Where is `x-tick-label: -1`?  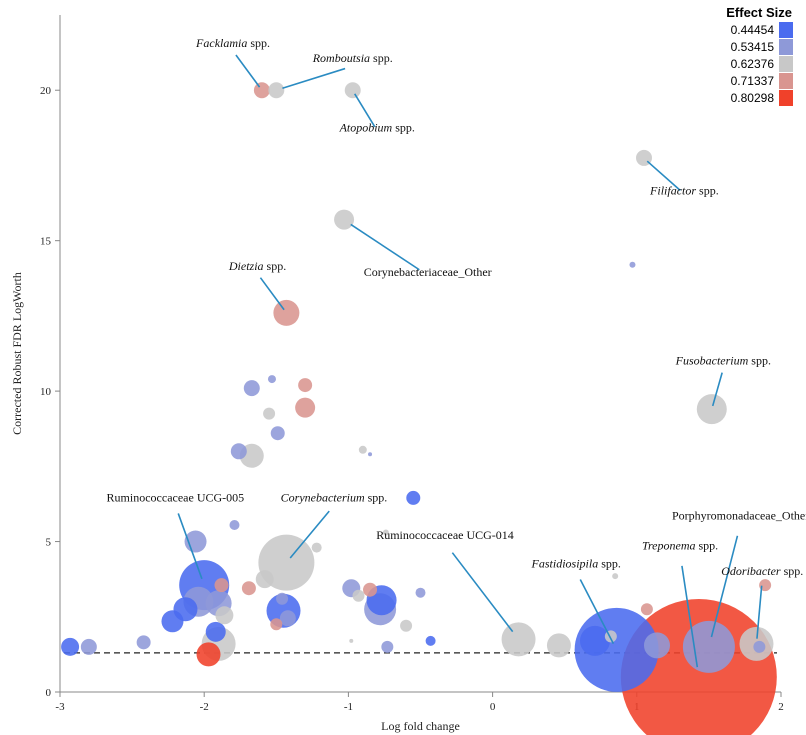 x-tick-label: -1 is located at coordinates (348, 707).